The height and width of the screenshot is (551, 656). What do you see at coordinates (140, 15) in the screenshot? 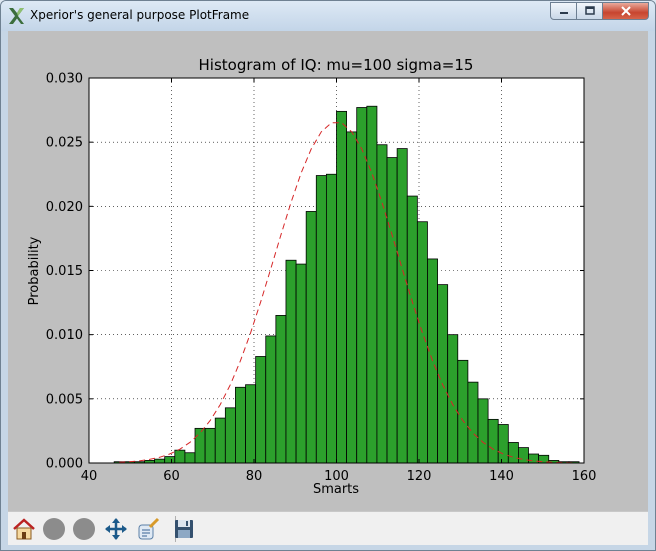
I see `window-title: Xperior's general purpose PlotFrame` at bounding box center [140, 15].